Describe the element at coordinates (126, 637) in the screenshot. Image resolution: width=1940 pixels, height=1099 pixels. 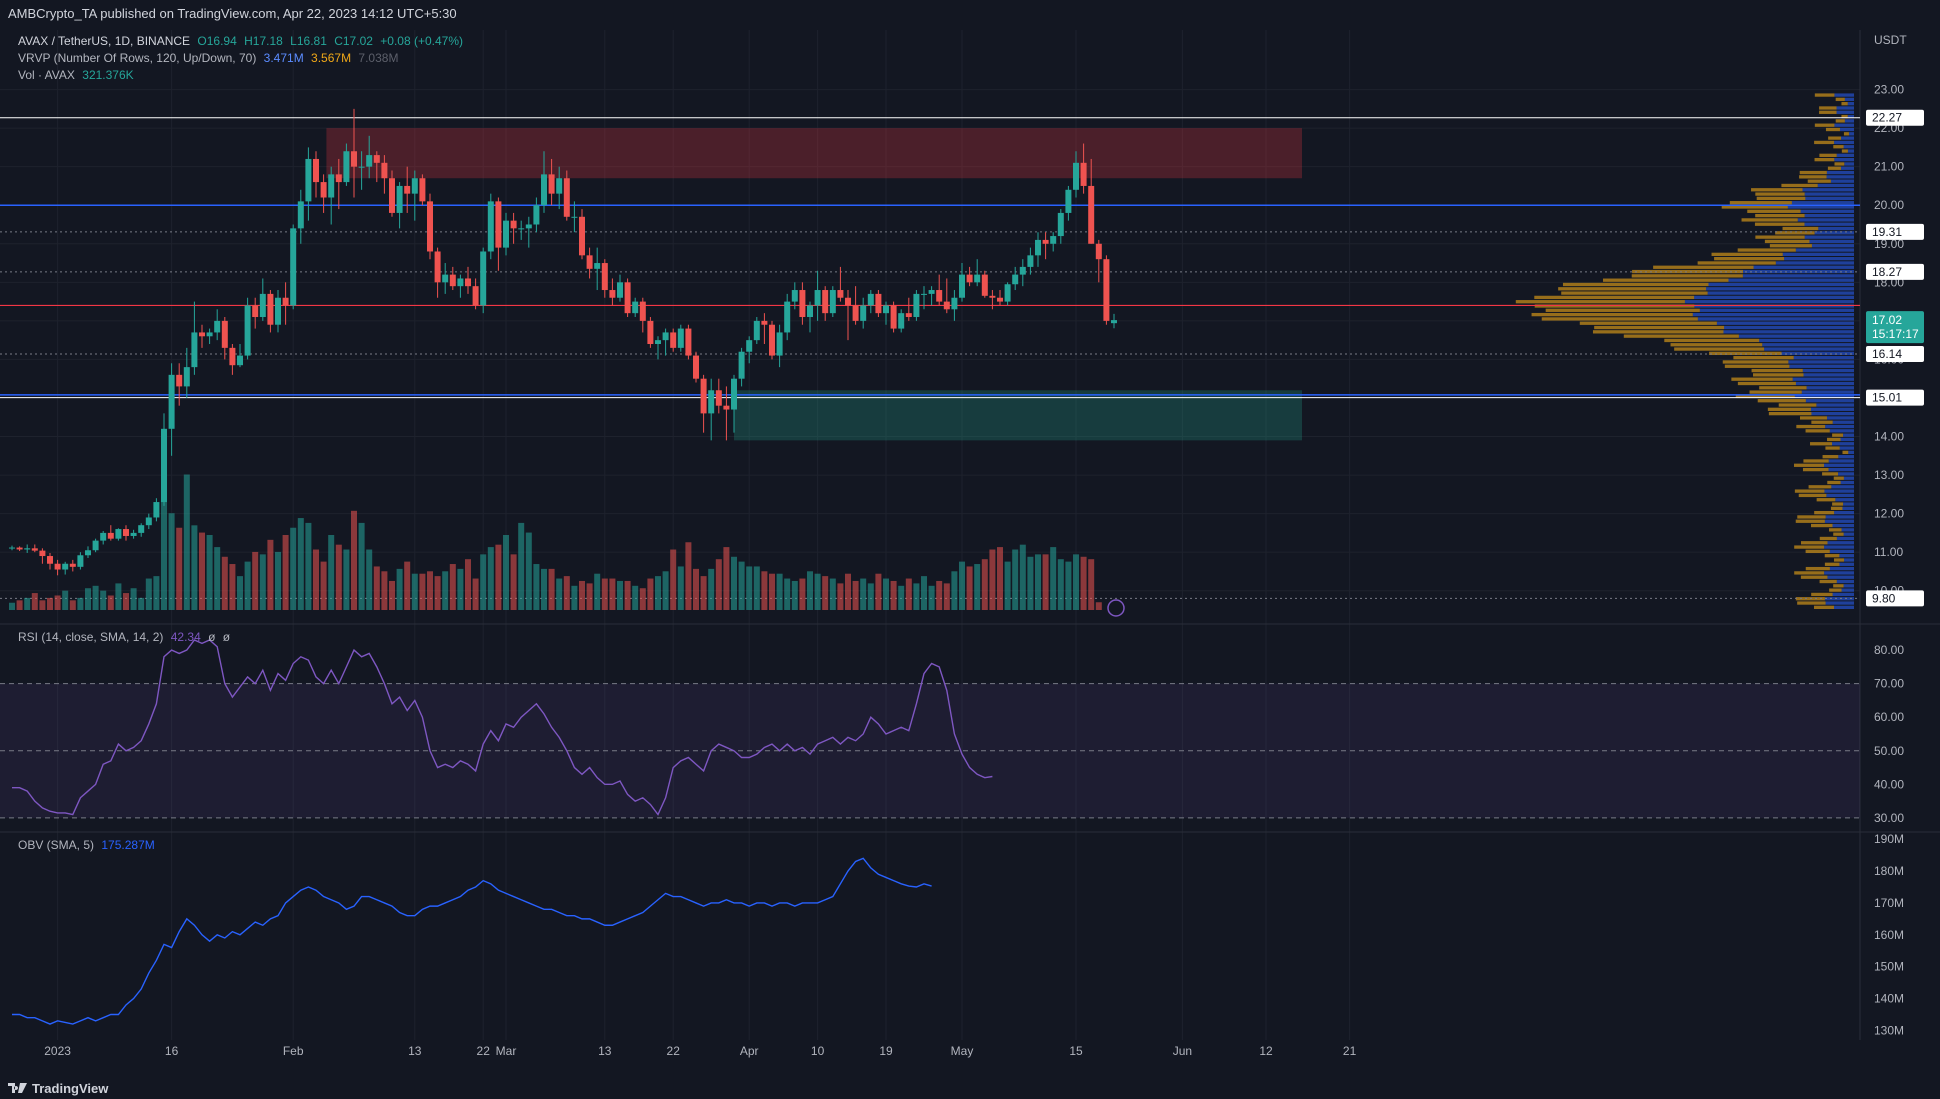
I see `rsi-legend: RSI (14, close, SMA, 14, 2) 42.34 ø ø` at that location.